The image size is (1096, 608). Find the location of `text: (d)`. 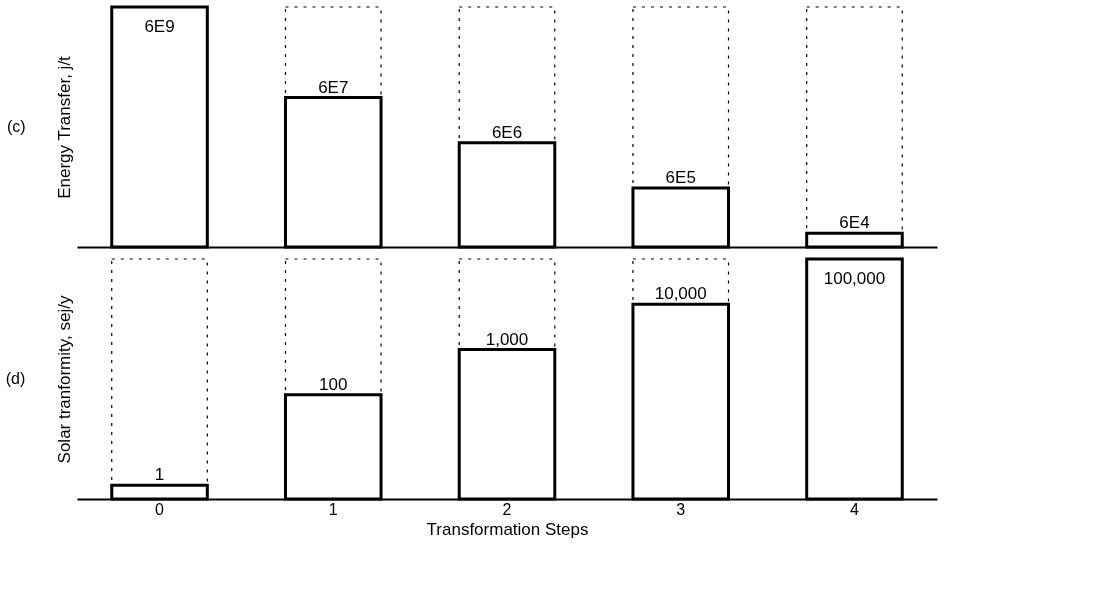

text: (d) is located at coordinates (15, 378).